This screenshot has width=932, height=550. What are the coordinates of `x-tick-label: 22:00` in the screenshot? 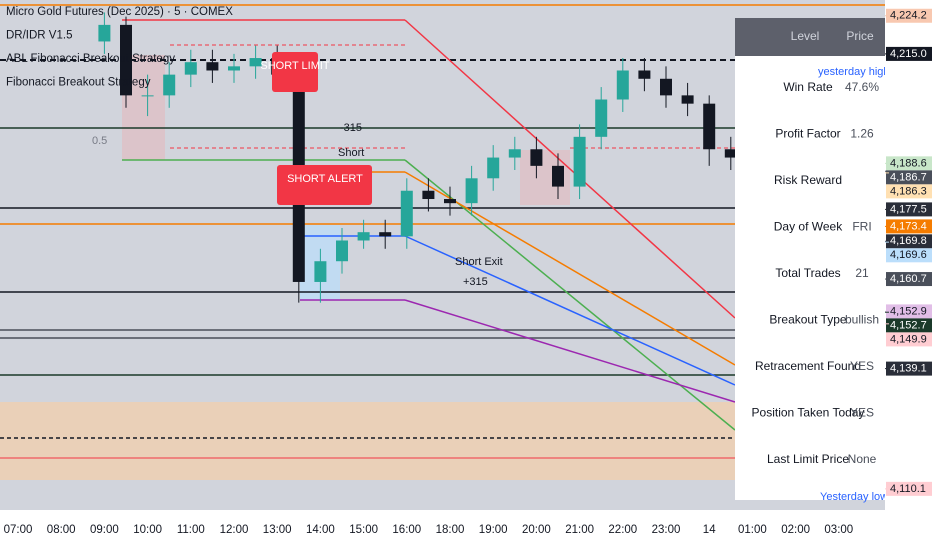 It's located at (622, 530).